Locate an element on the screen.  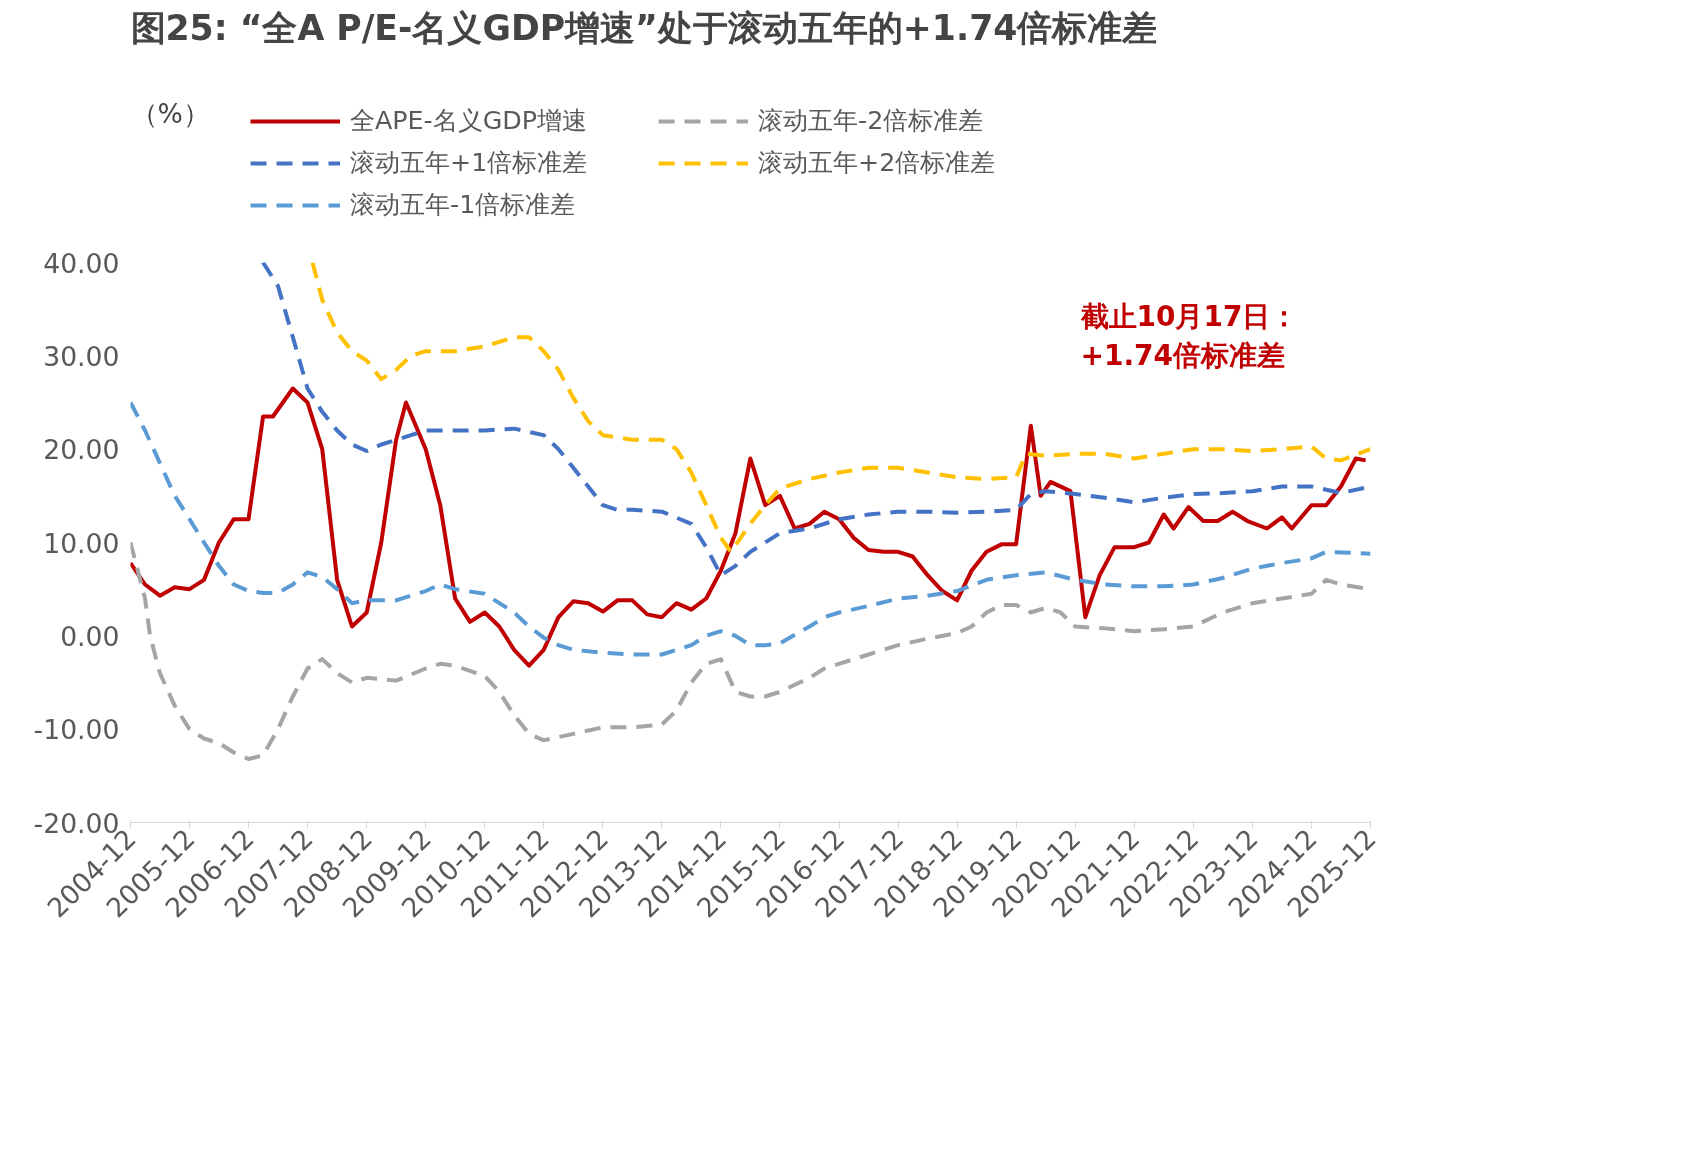
chart-title: 图25: “全A P/E-名义GDP增速”处于滚动五年的+1.74倍标准差 is located at coordinates (644, 27).